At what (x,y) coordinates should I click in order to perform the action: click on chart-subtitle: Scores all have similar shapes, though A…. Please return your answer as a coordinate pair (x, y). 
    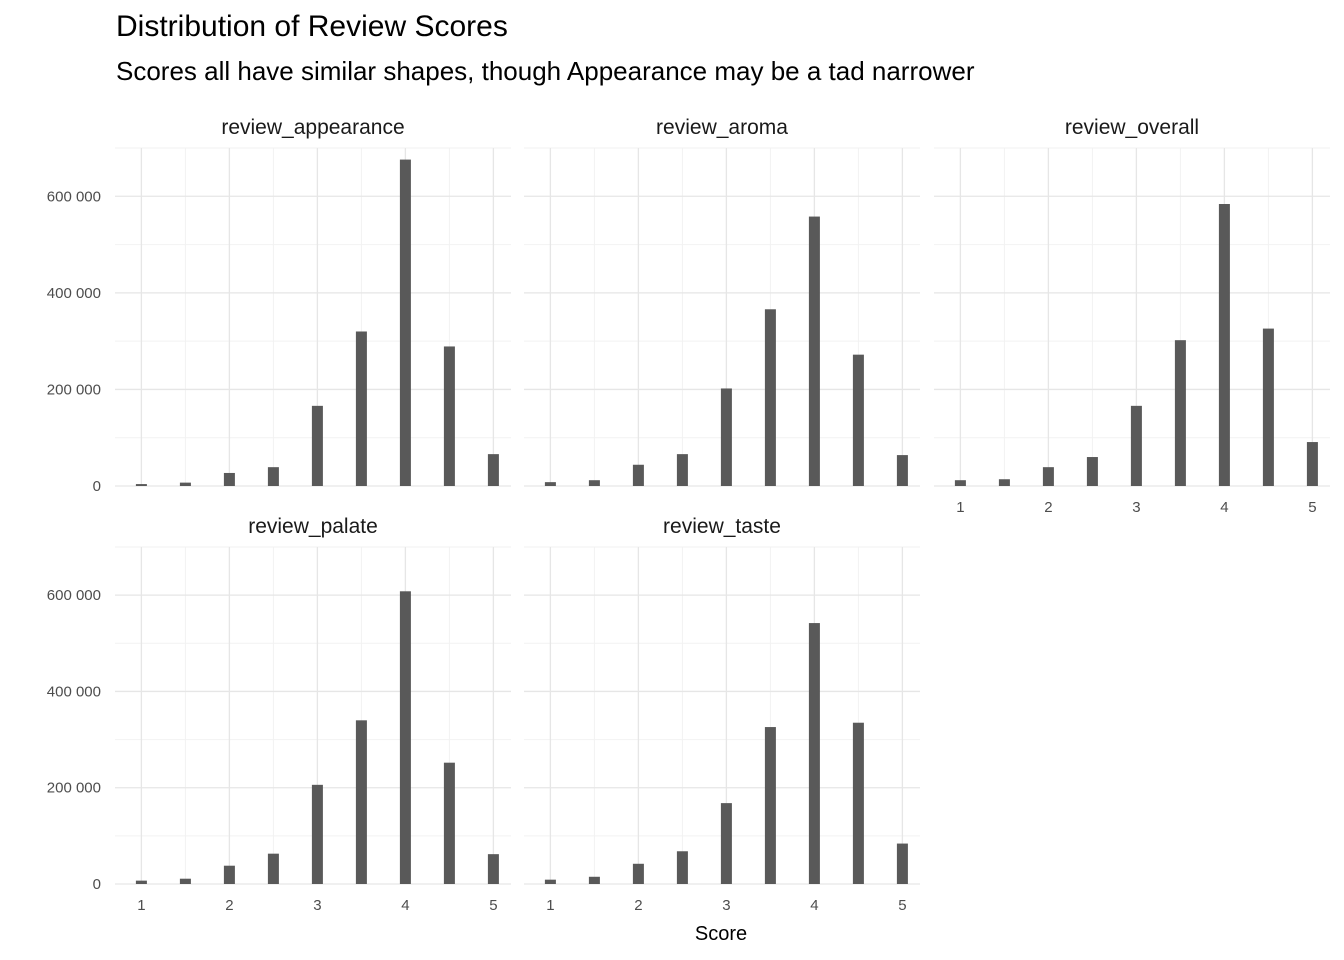
    Looking at the image, I should click on (545, 71).